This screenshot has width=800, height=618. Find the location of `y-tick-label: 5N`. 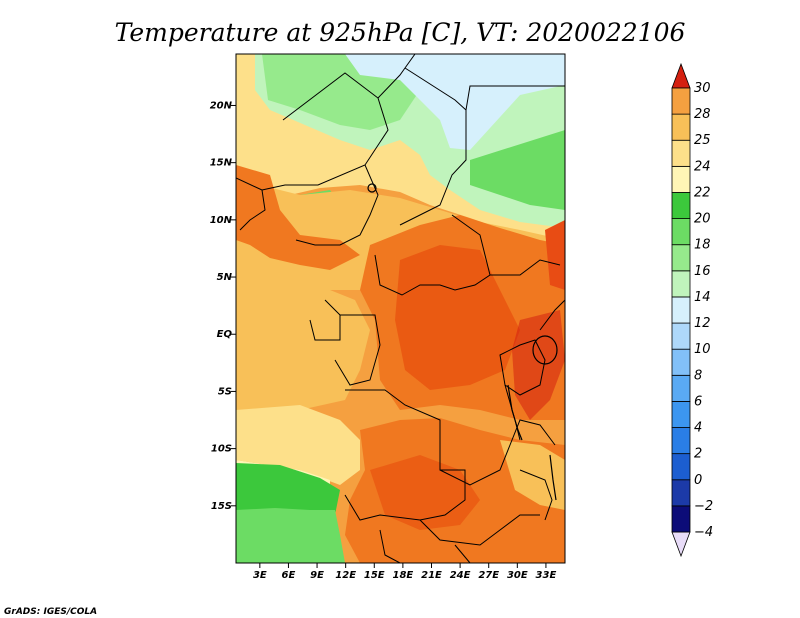

y-tick-label: 5N is located at coordinates (225, 277).